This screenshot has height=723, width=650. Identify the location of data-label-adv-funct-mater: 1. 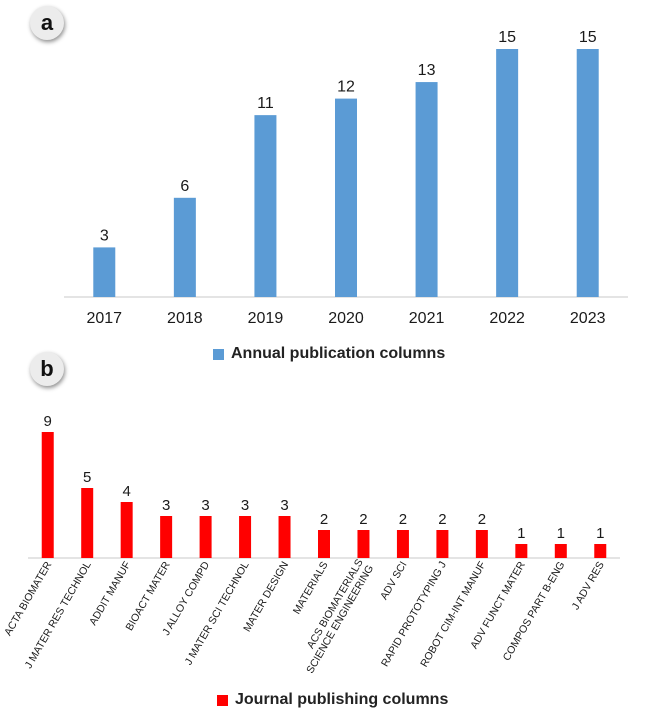
(521, 533).